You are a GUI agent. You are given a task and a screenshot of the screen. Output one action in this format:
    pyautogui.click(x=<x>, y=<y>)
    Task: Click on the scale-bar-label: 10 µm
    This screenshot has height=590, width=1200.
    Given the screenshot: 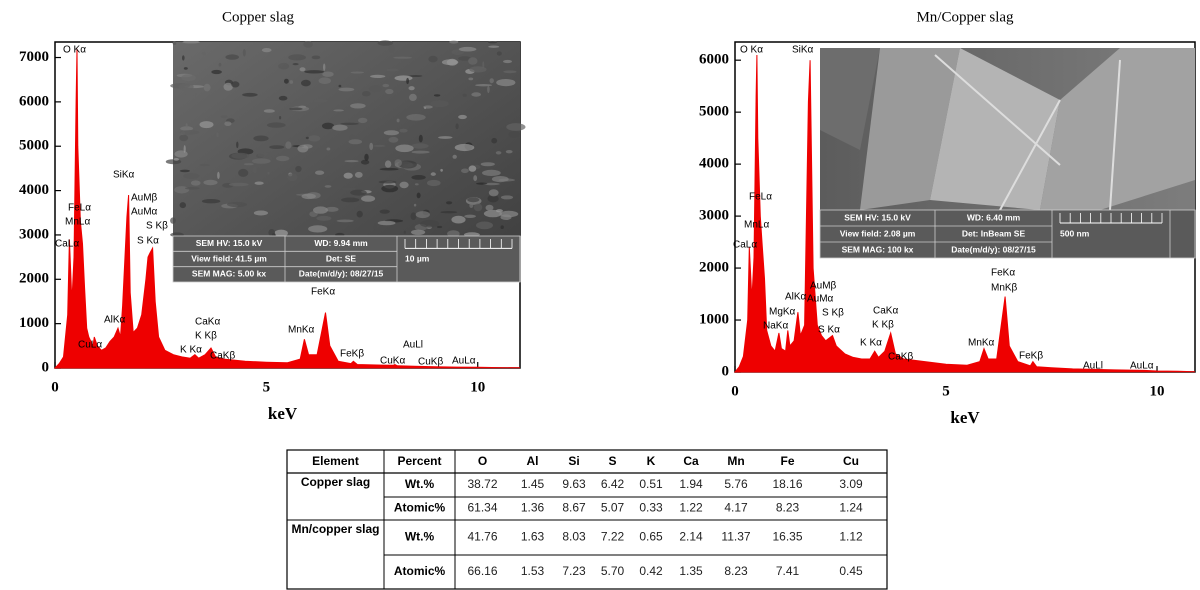 What is the action you would take?
    pyautogui.click(x=417, y=258)
    